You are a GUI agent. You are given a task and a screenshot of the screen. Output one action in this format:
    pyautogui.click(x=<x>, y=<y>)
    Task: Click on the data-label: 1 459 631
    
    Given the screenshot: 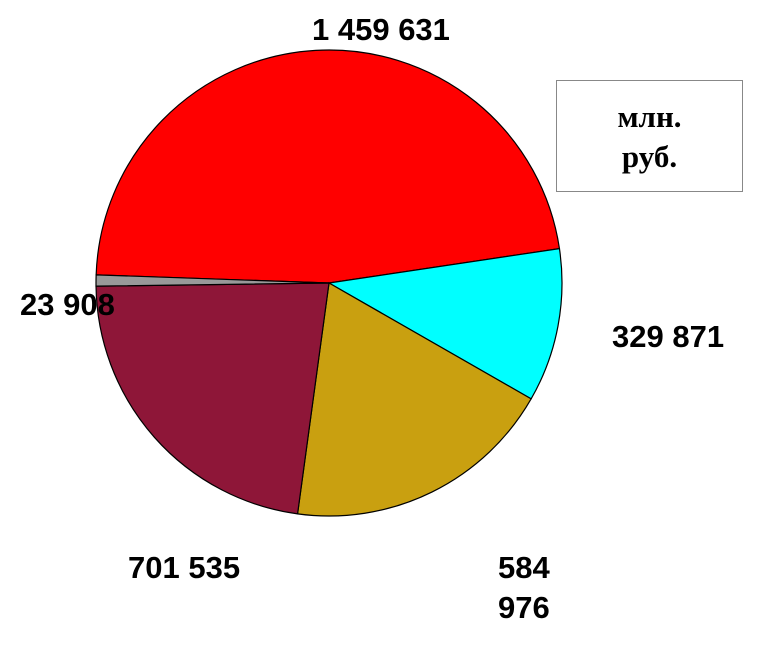 What is the action you would take?
    pyautogui.click(x=381, y=29)
    